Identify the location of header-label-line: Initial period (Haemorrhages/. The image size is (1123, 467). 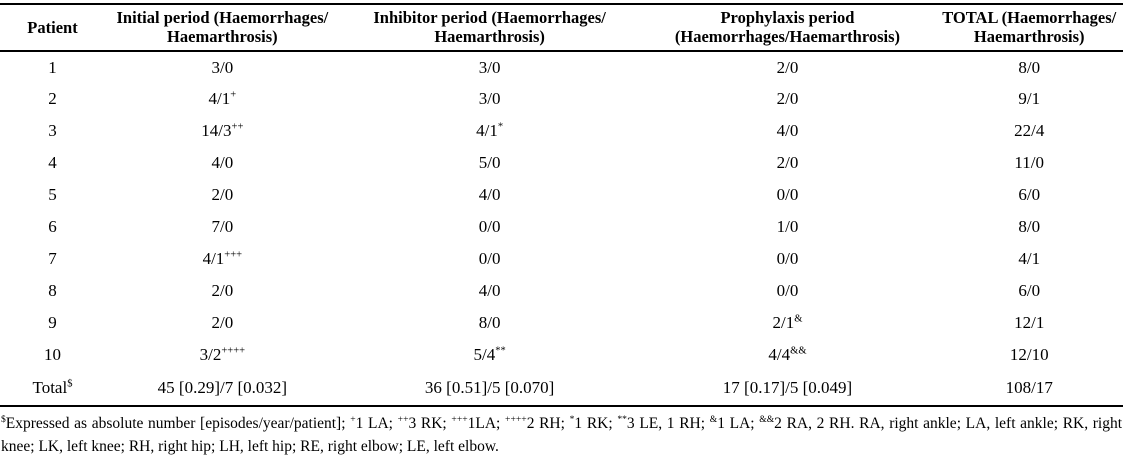
(222, 17).